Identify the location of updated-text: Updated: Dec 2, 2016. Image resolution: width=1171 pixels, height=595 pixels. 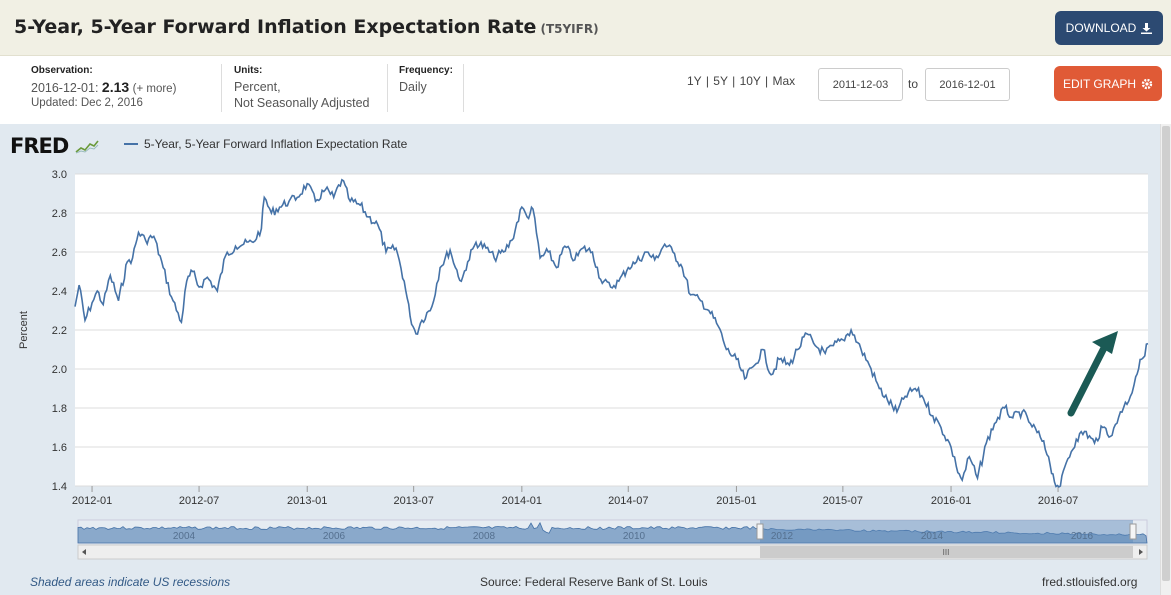
(87, 103).